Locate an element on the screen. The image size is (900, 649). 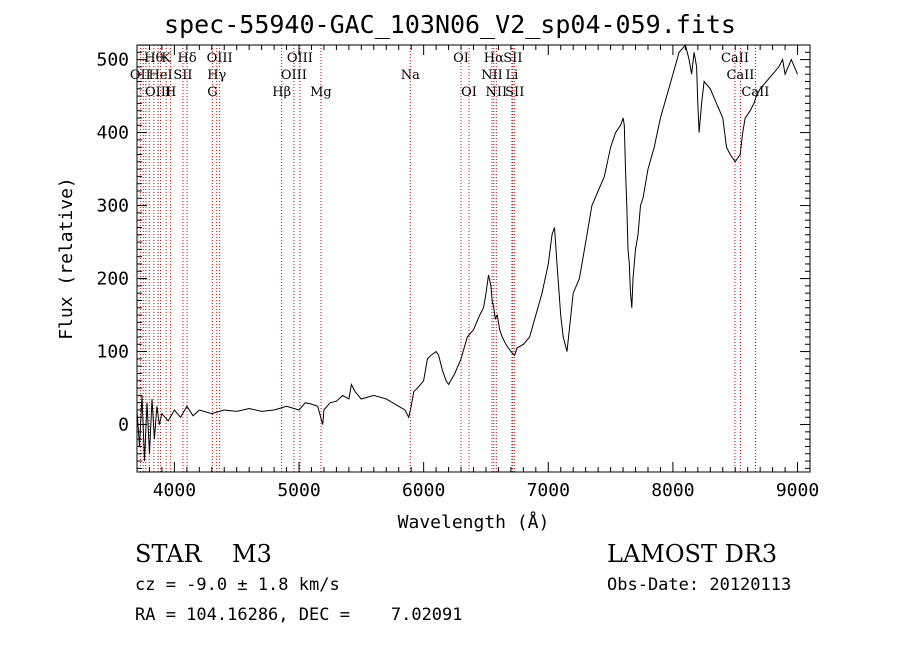
line-label-11: Hγ is located at coordinates (216, 75).